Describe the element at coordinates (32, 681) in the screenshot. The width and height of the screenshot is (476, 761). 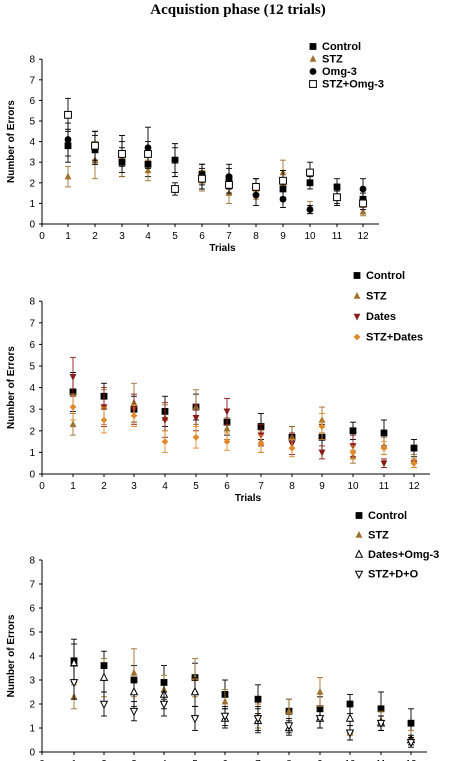
I see `y-tick-label: 3` at that location.